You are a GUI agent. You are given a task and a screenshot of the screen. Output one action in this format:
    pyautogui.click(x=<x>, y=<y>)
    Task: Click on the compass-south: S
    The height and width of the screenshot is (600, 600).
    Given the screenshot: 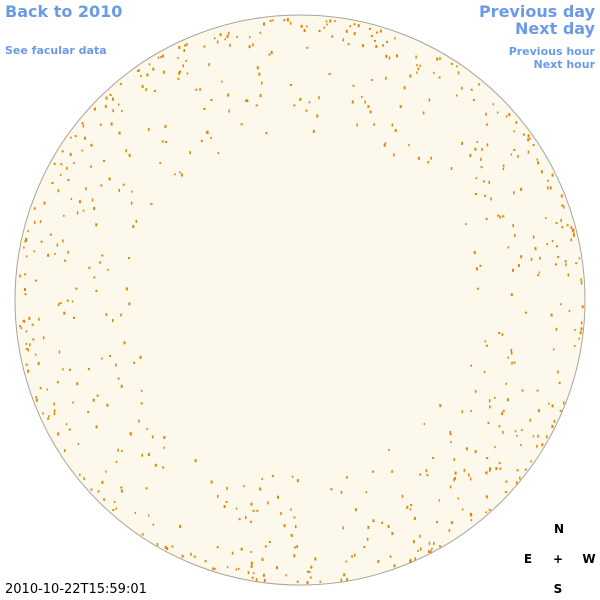 What is the action you would take?
    pyautogui.click(x=558, y=589)
    